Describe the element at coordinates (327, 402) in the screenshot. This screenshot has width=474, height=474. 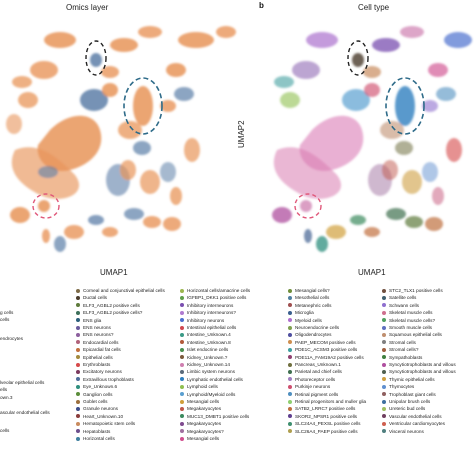
I see `legend-item: Retinal progenitors and muller glia` at that location.